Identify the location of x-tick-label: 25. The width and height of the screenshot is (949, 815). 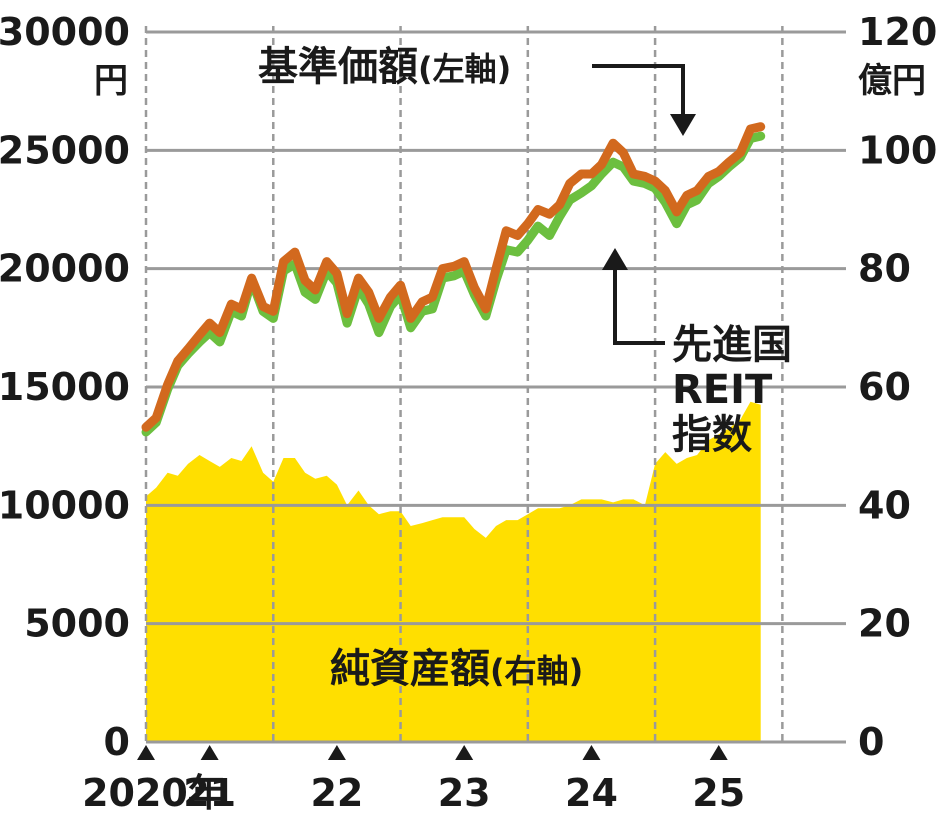
(718, 793).